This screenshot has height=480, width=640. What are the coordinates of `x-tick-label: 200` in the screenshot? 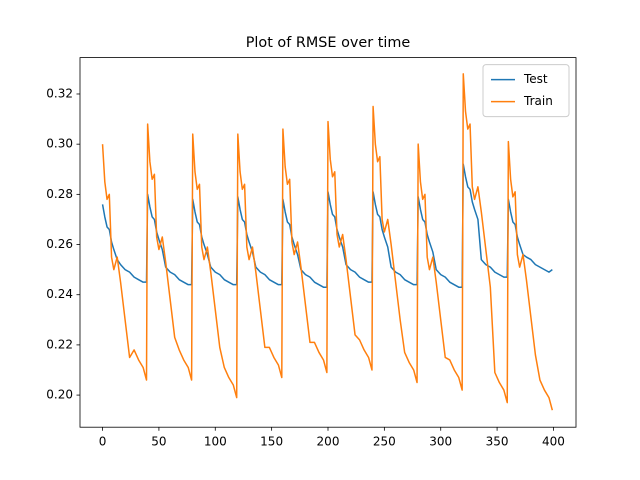 It's located at (328, 442).